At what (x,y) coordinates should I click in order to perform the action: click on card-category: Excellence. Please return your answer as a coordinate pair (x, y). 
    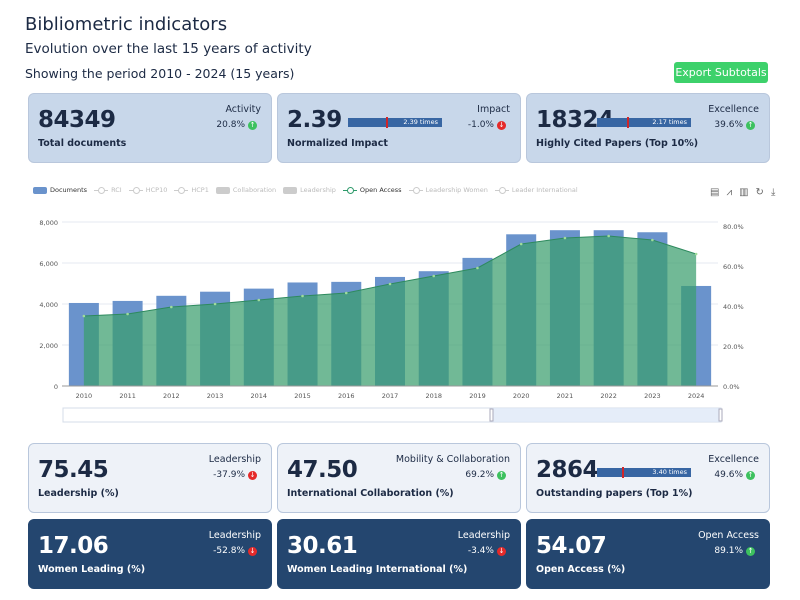
    Looking at the image, I should click on (733, 109).